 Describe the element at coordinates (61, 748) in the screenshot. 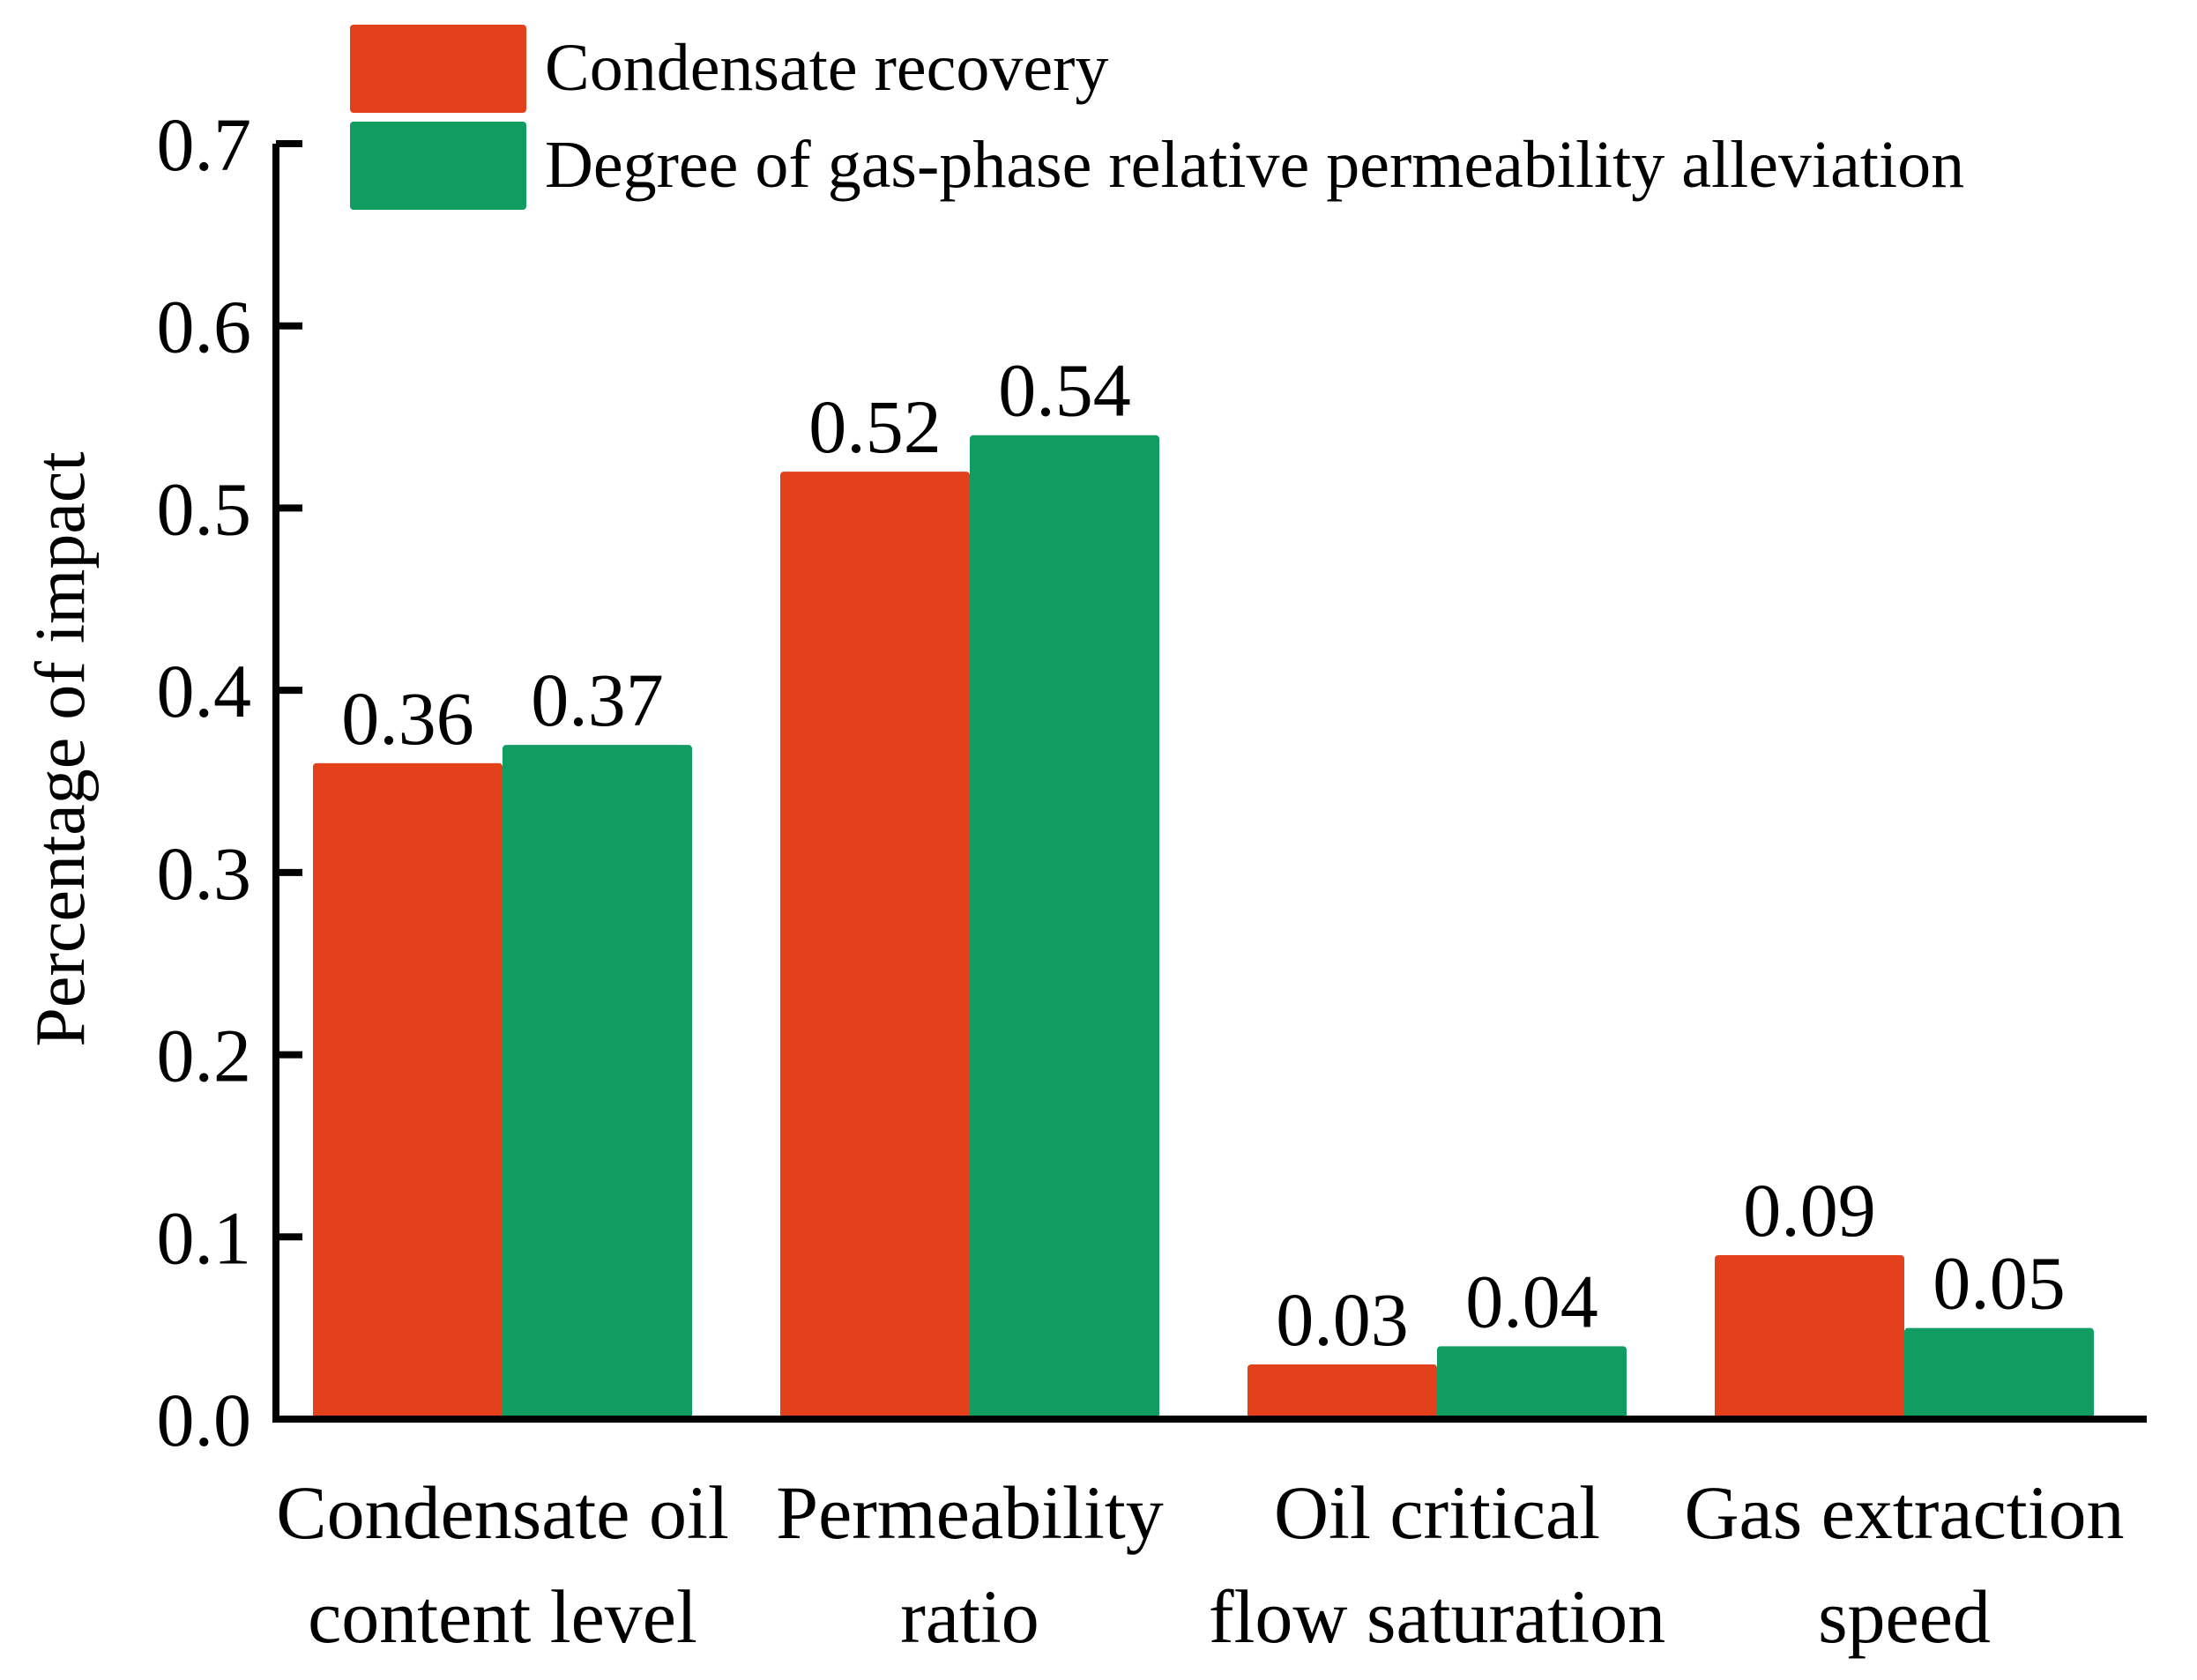

I see `y-axis-title: Percentage of impact` at that location.